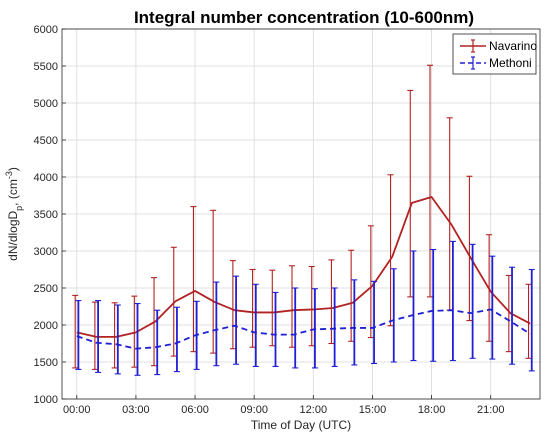 Image resolution: width=550 pixels, height=439 pixels. I want to click on legend-box, so click(494, 54).